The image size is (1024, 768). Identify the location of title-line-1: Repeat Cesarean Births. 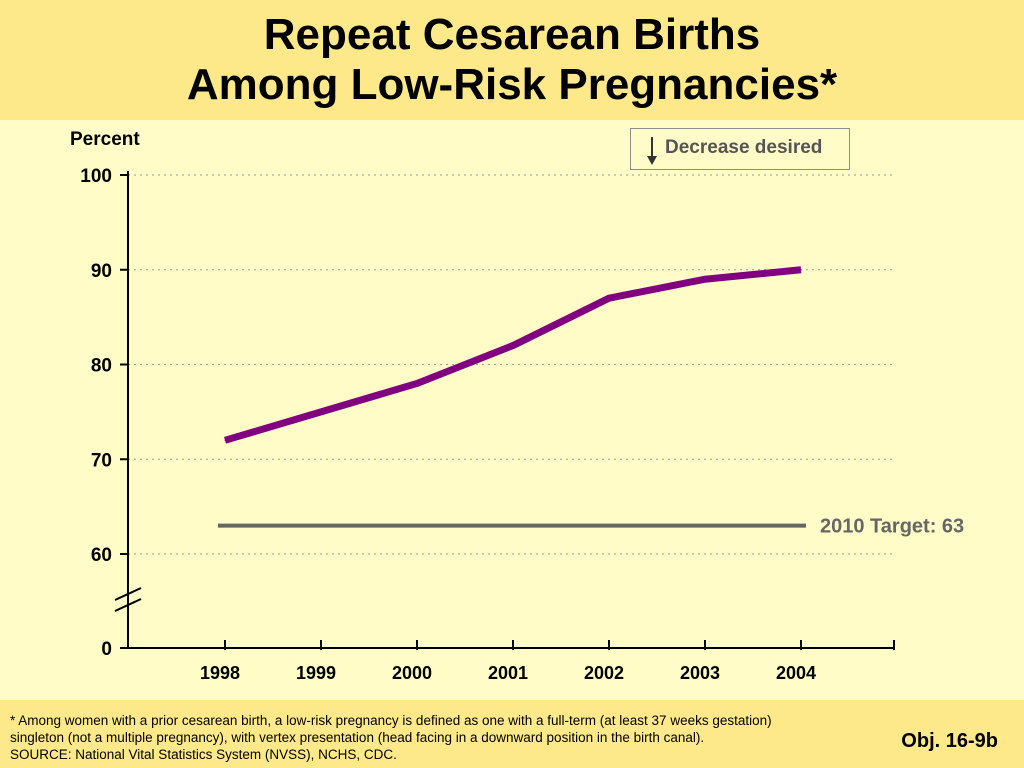
(512, 34).